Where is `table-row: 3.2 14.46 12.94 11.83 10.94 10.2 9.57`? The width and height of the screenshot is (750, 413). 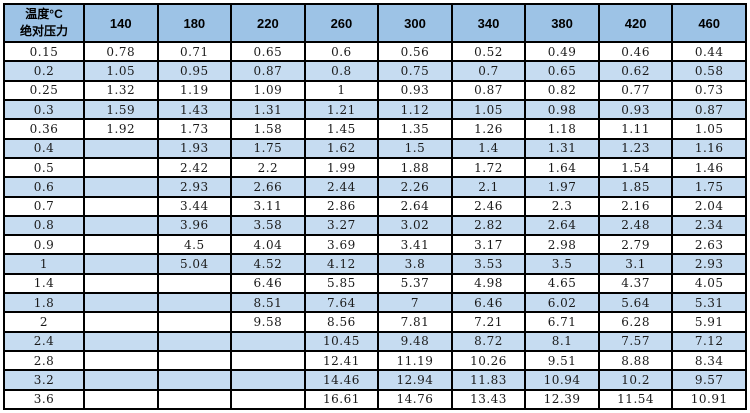 table-row: 3.2 14.46 12.94 11.83 10.94 10.2 9.57 is located at coordinates (375, 380).